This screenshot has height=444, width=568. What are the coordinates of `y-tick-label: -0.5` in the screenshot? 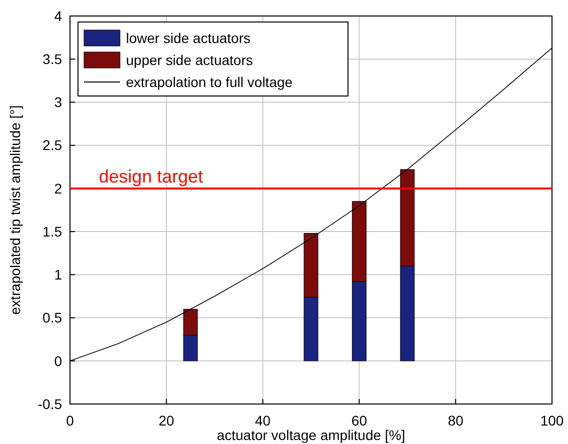 It's located at (50, 404).